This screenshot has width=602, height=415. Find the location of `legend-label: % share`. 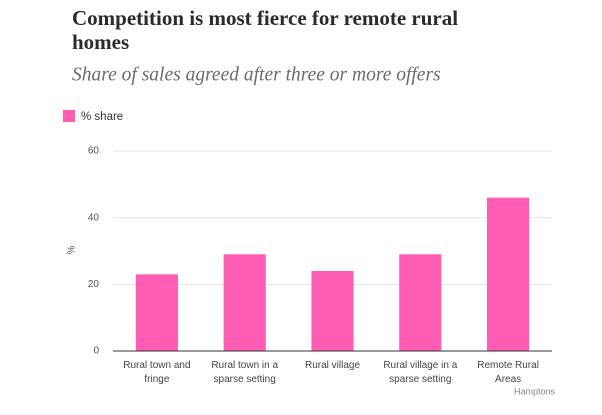

legend-label: % share is located at coordinates (102, 117).